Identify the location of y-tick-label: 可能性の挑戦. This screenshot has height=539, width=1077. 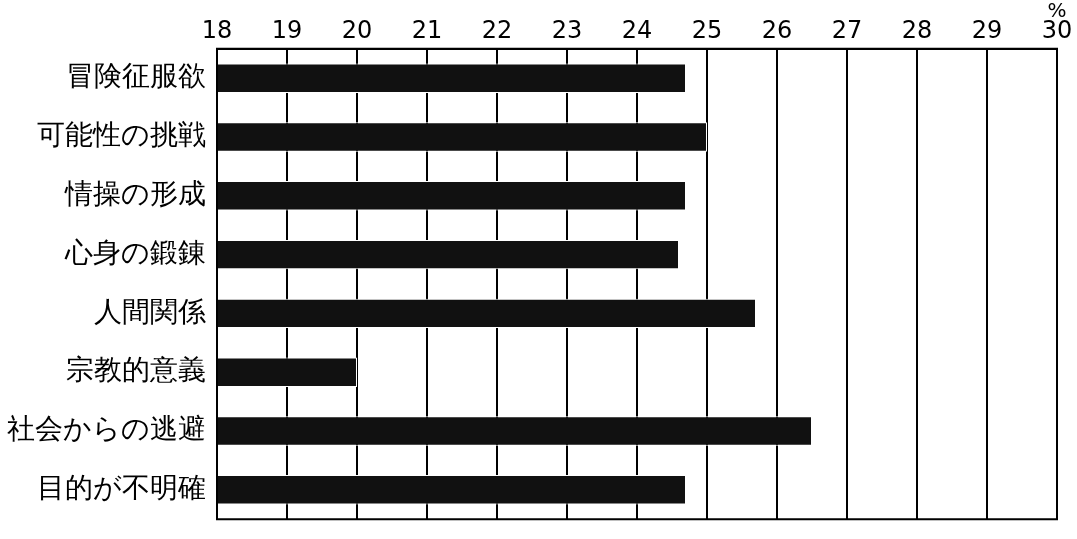
(121, 135).